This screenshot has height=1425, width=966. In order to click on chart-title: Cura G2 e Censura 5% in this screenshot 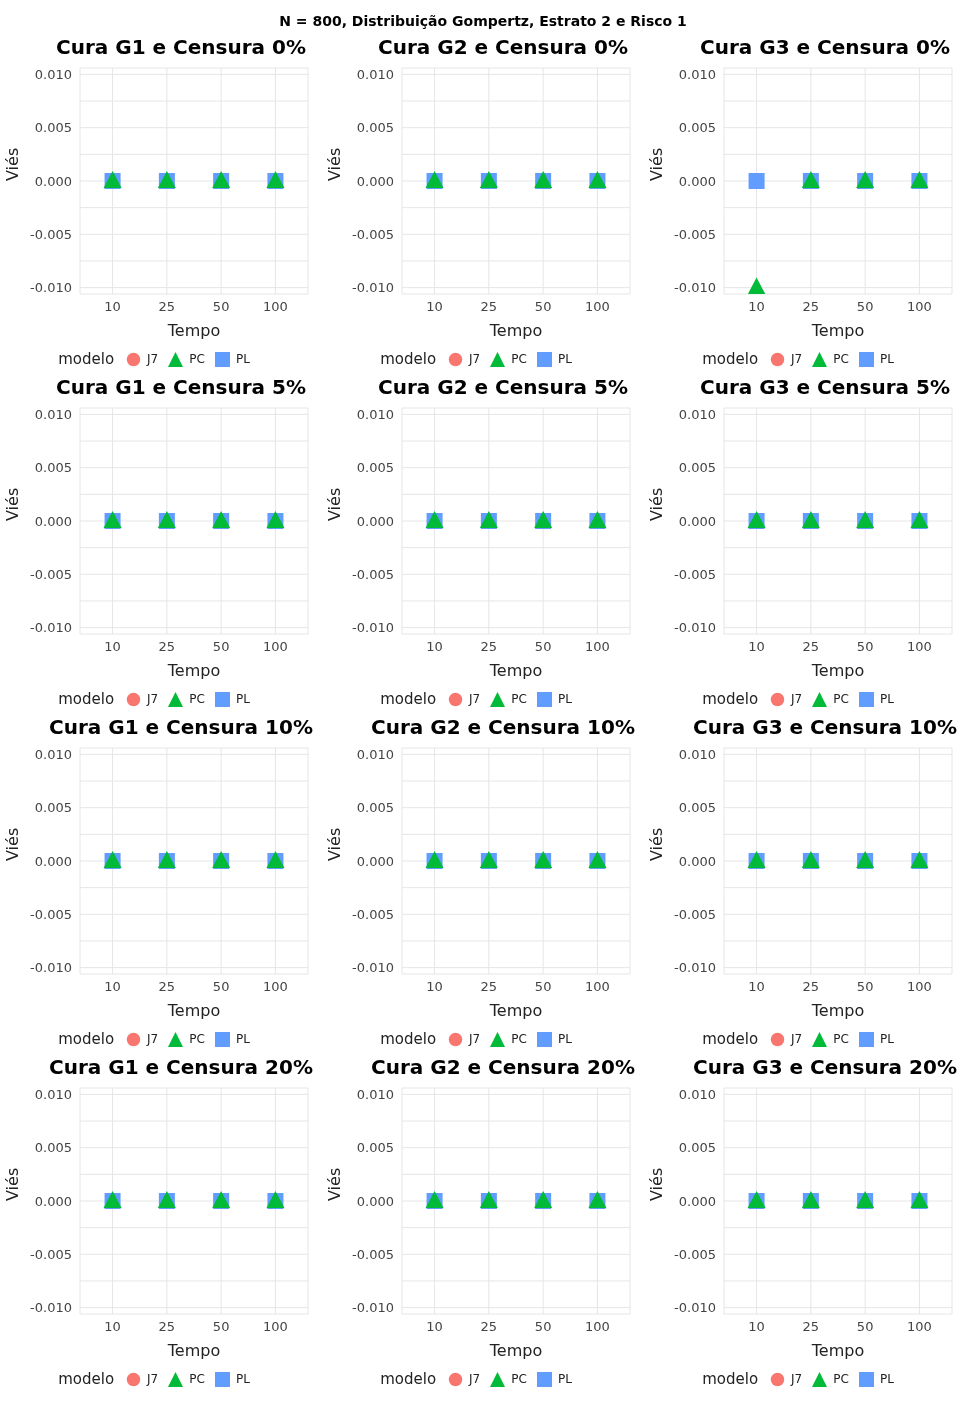, I will do `click(503, 387)`.